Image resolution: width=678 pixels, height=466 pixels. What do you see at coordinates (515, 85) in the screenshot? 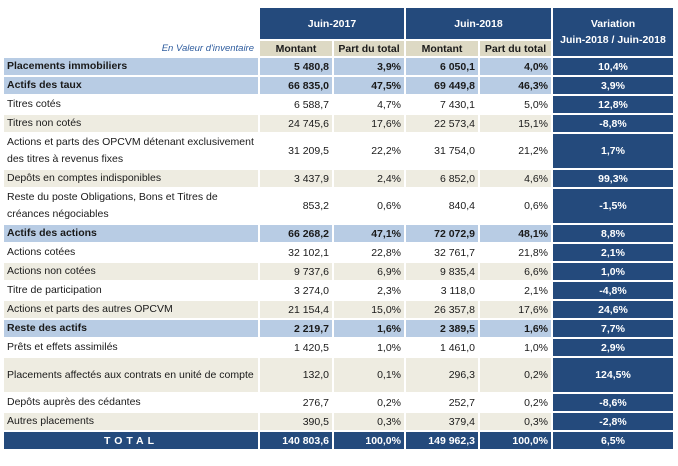
I see `part-2018: 46,3%` at bounding box center [515, 85].